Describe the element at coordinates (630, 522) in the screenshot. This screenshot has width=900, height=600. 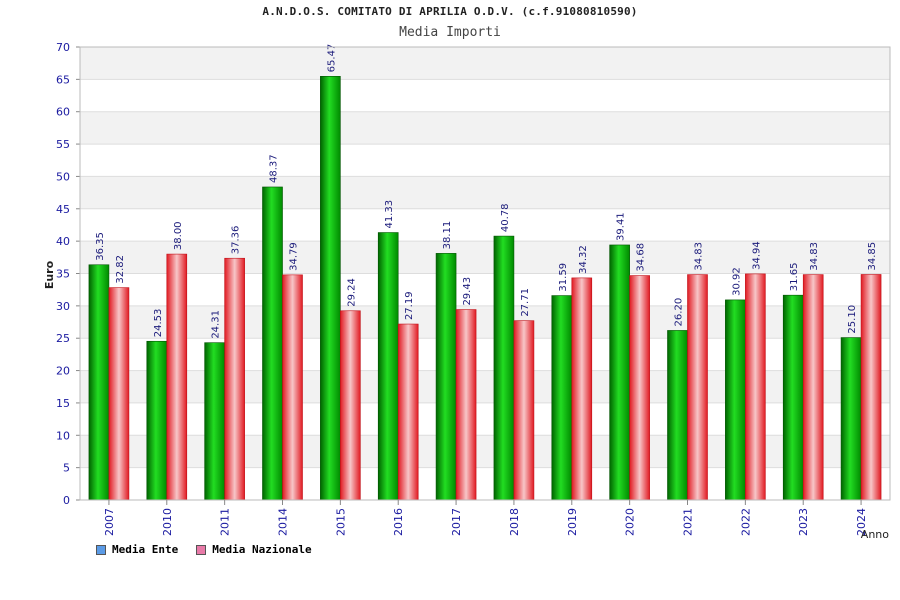
I see `x-tick-label: 2020` at that location.